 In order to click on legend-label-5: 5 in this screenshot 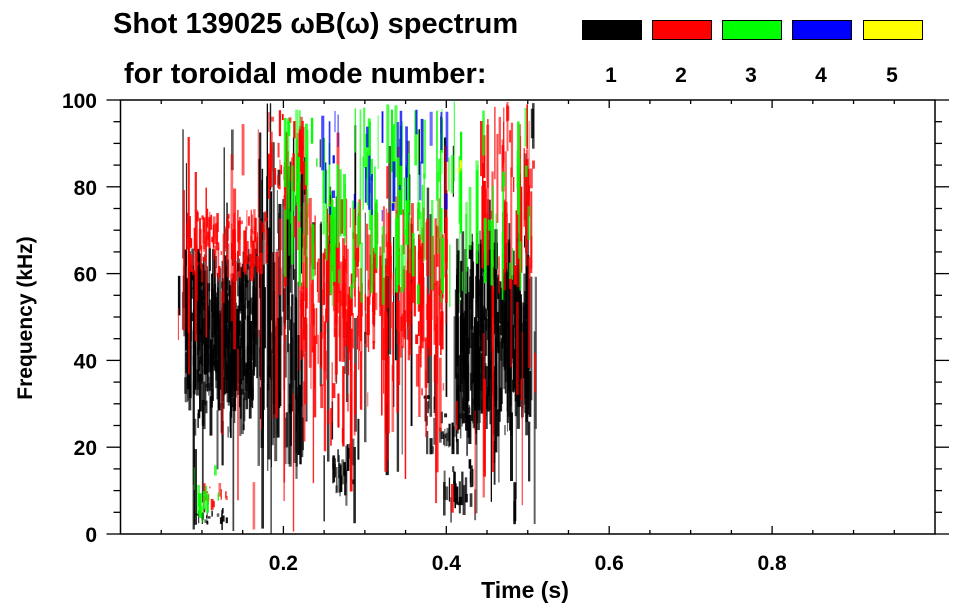, I will do `click(892, 75)`.